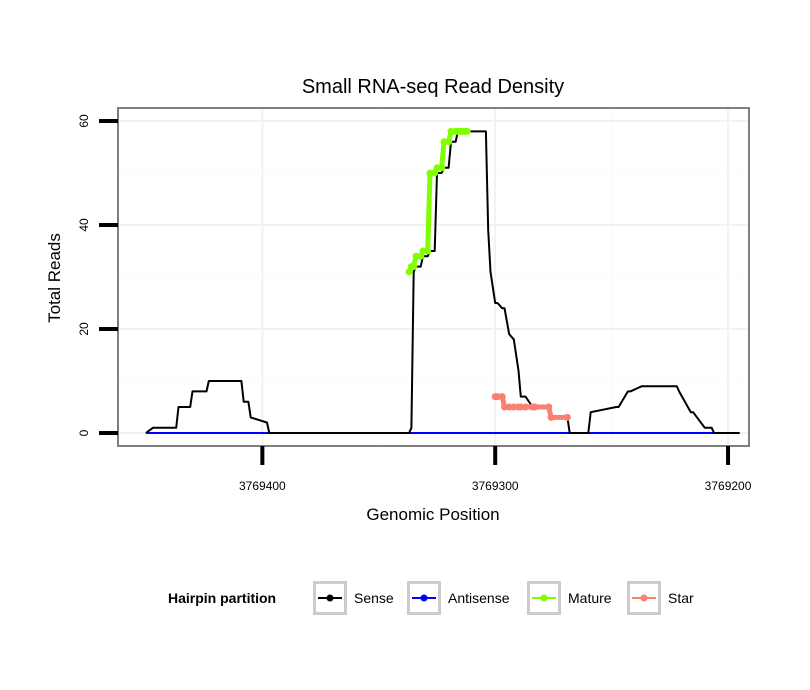 This screenshot has height=690, width=810. I want to click on legend-key-point-sense, so click(330, 598).